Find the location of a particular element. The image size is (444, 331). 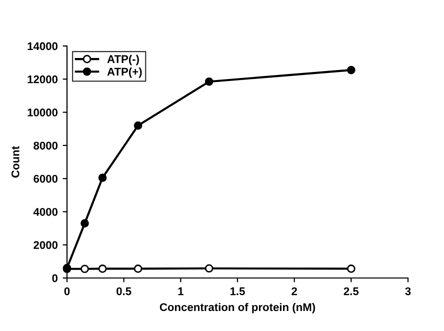

y-tick-label: 10000 is located at coordinates (43, 112).